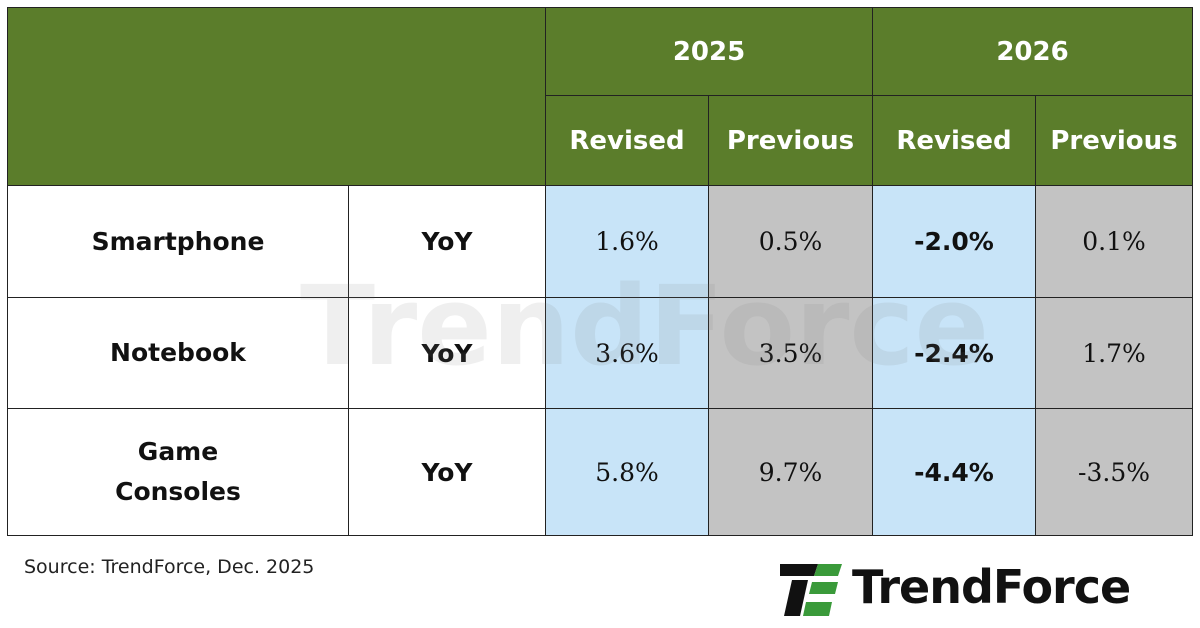 The image size is (1200, 628). What do you see at coordinates (811, 590) in the screenshot?
I see `logo-icon` at bounding box center [811, 590].